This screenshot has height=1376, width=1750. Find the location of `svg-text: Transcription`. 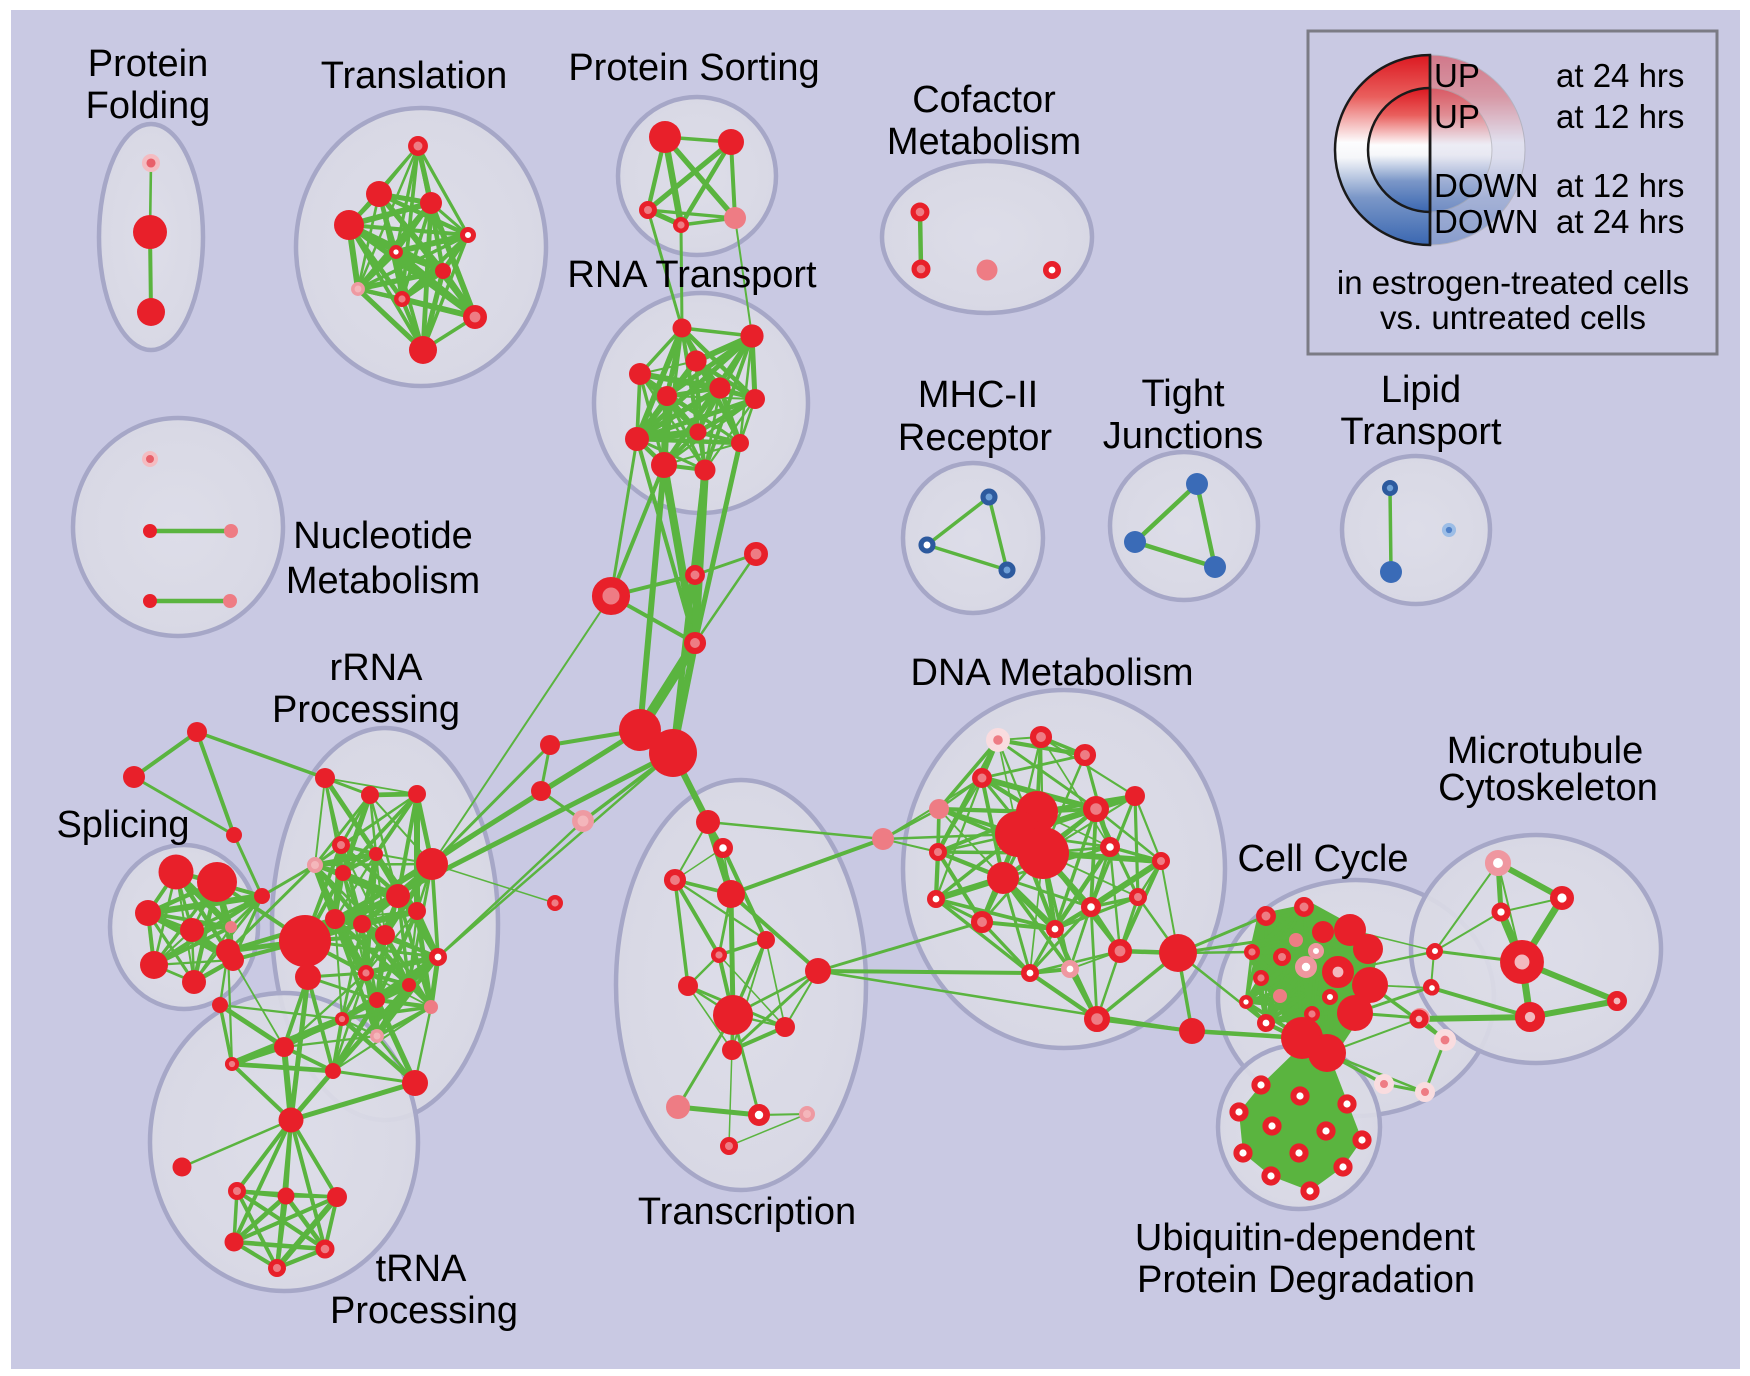

svg-text: Transcription is located at coordinates (747, 1212).